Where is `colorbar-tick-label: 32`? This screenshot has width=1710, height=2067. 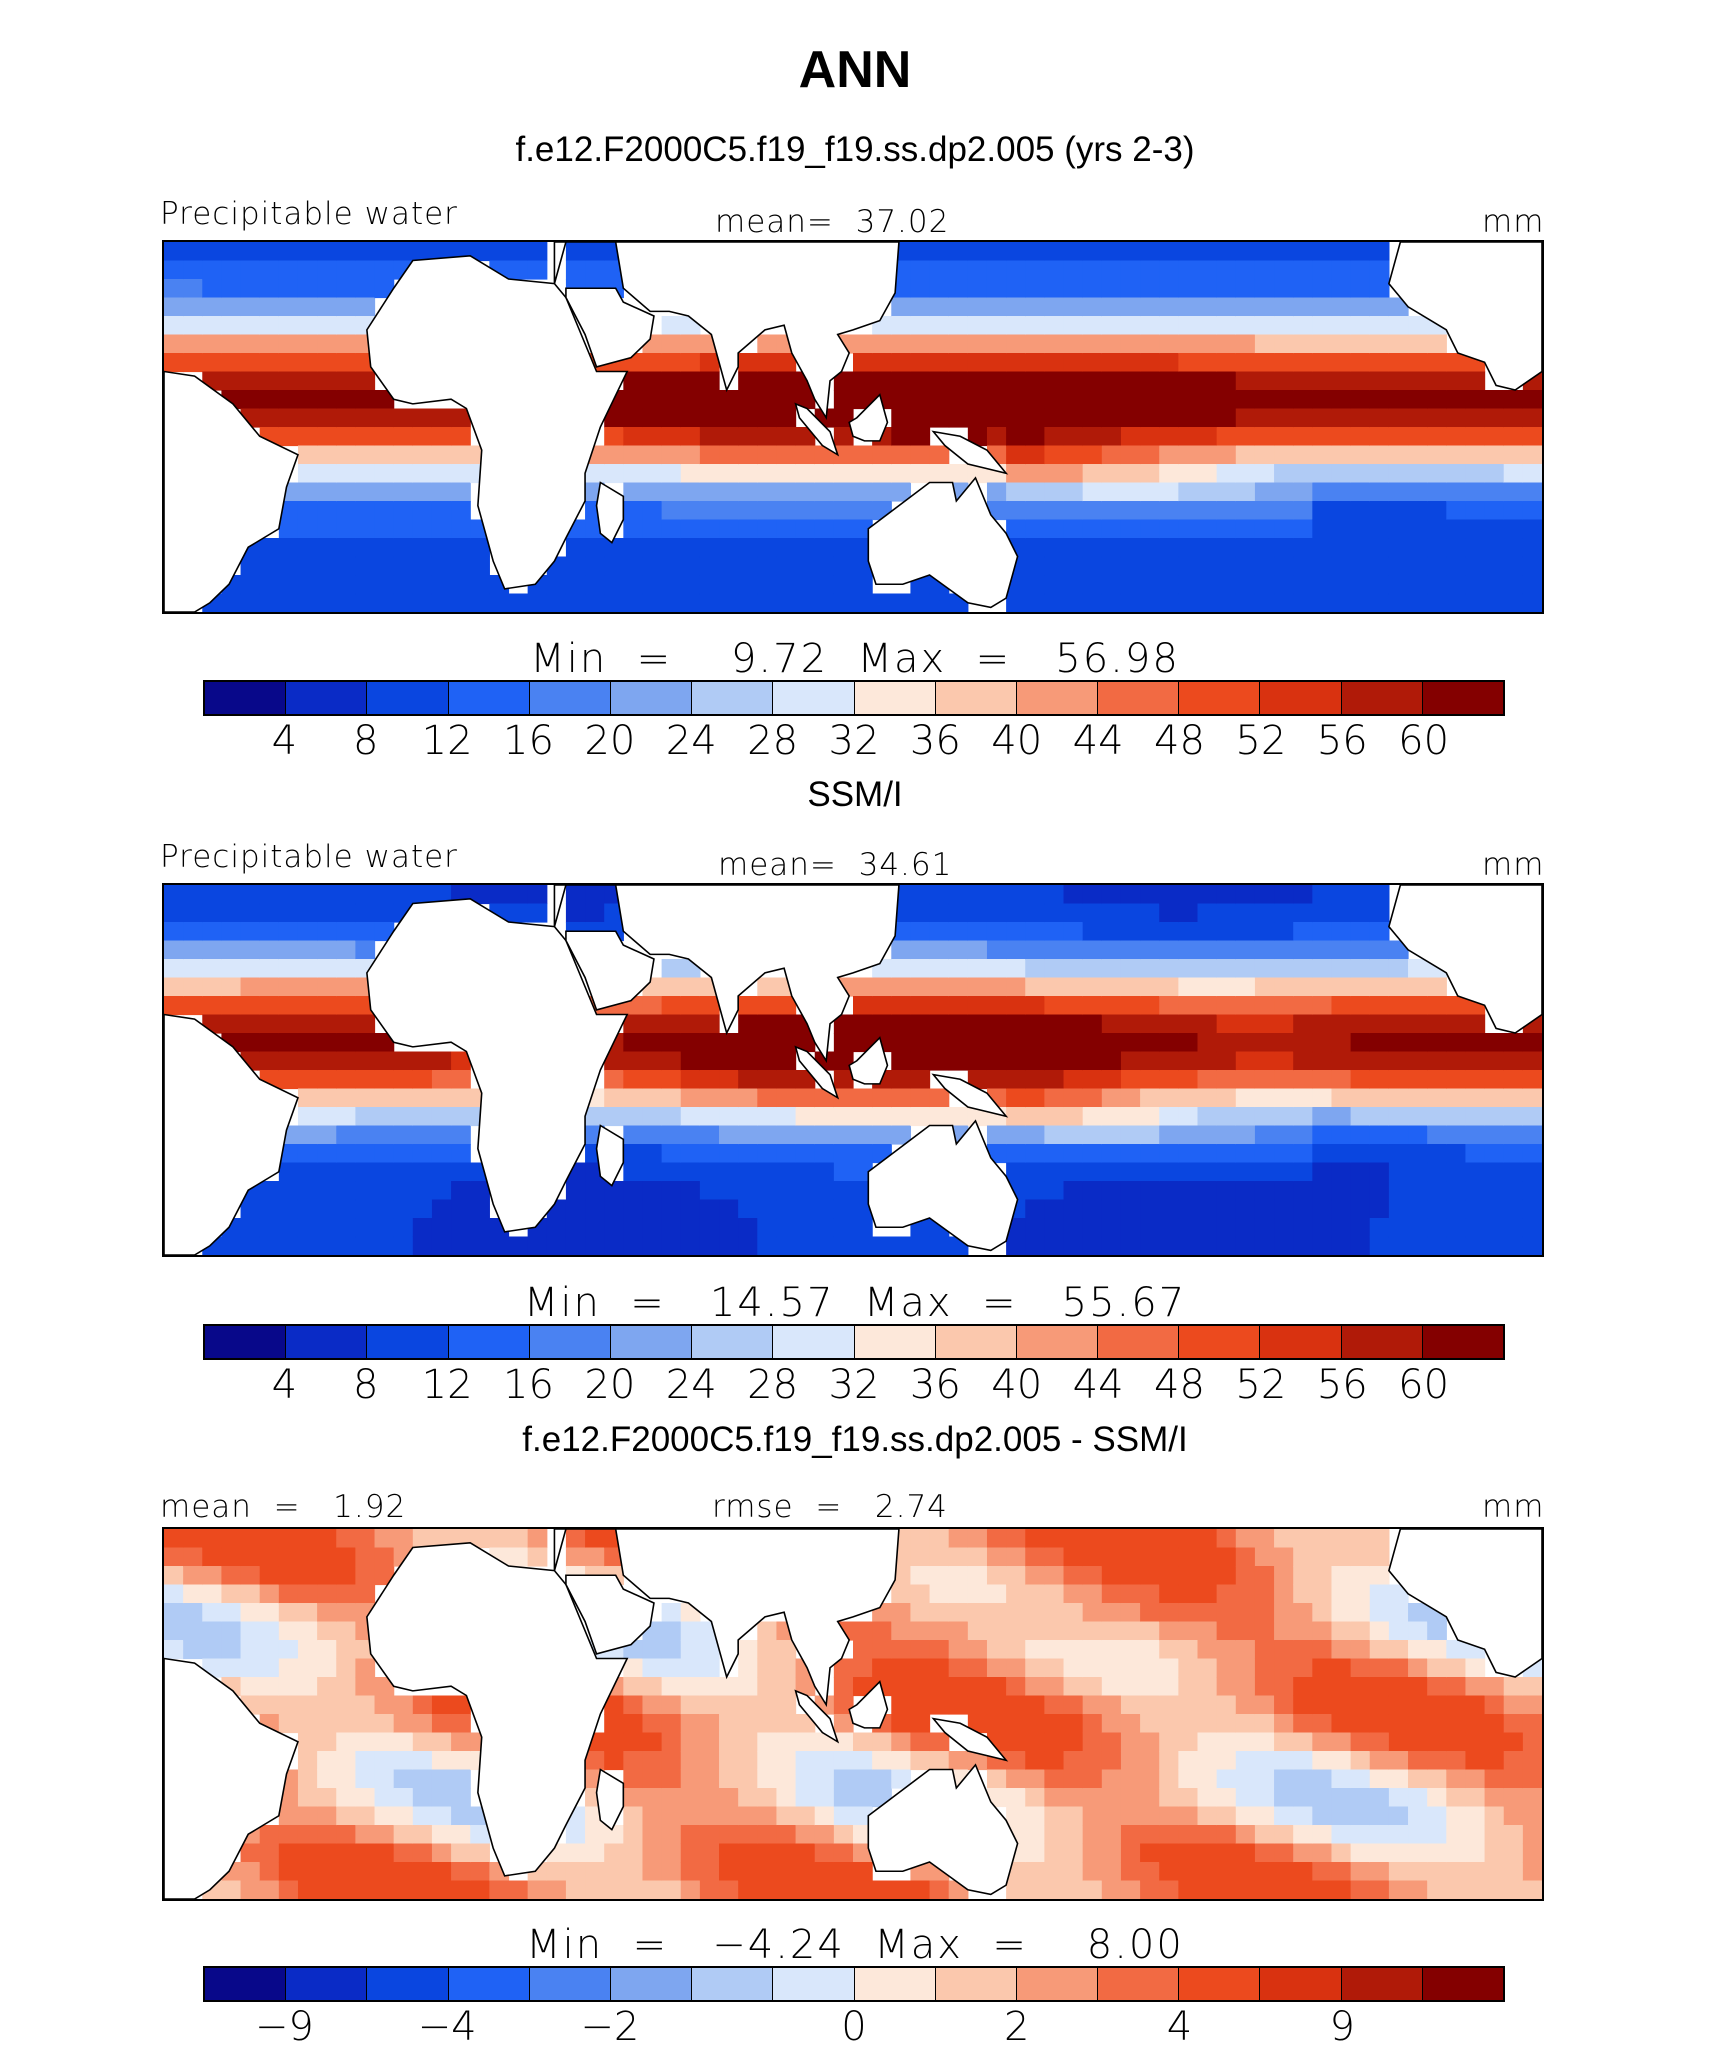
colorbar-tick-label: 32 is located at coordinates (854, 741).